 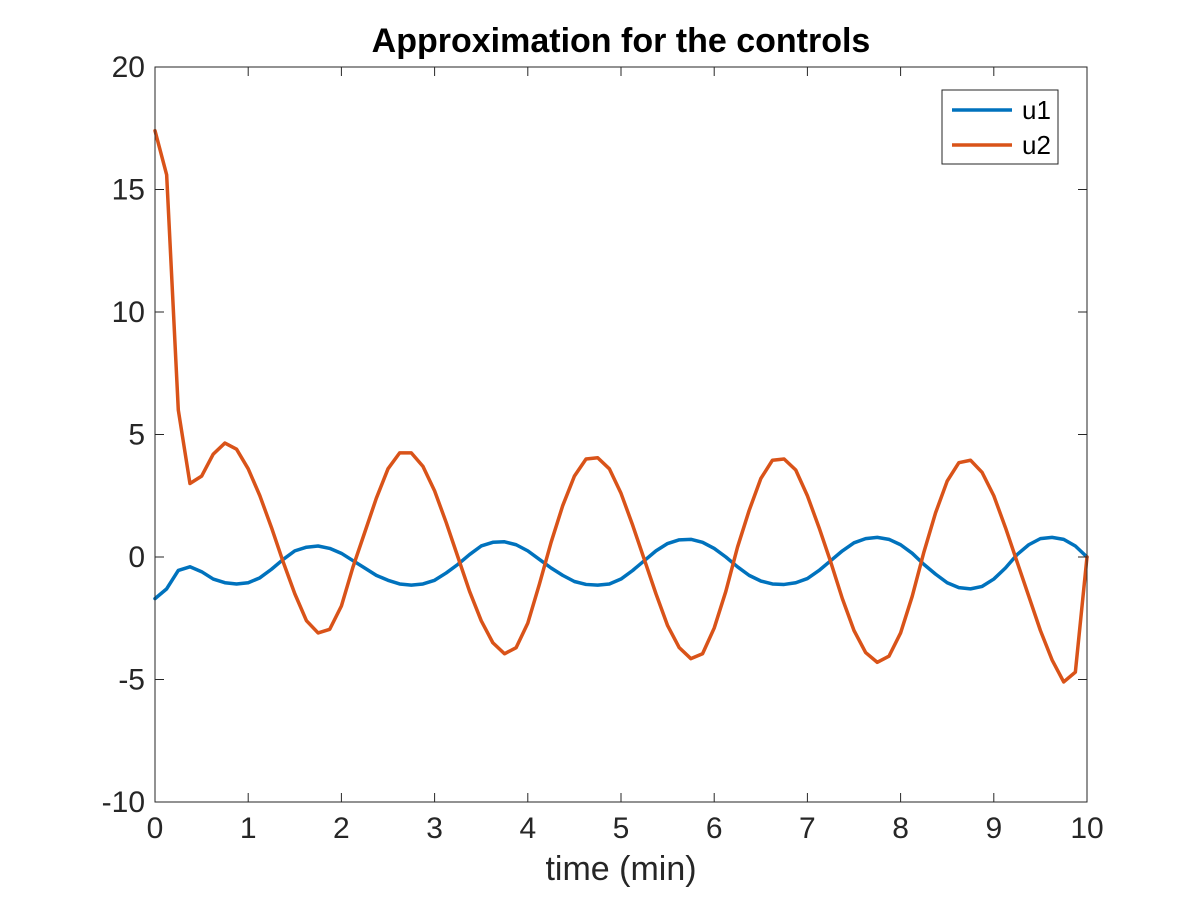 I want to click on x-tick-label: 9, so click(x=993, y=828).